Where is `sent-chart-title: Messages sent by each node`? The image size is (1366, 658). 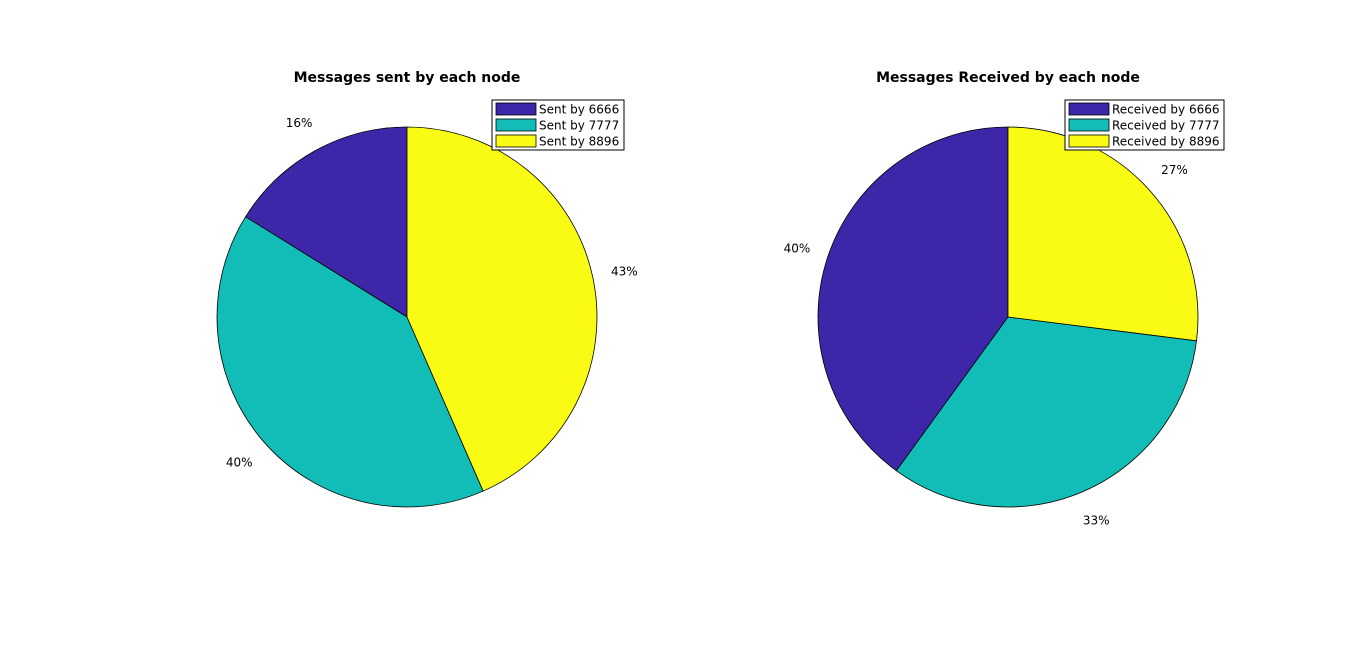 sent-chart-title: Messages sent by each node is located at coordinates (407, 78).